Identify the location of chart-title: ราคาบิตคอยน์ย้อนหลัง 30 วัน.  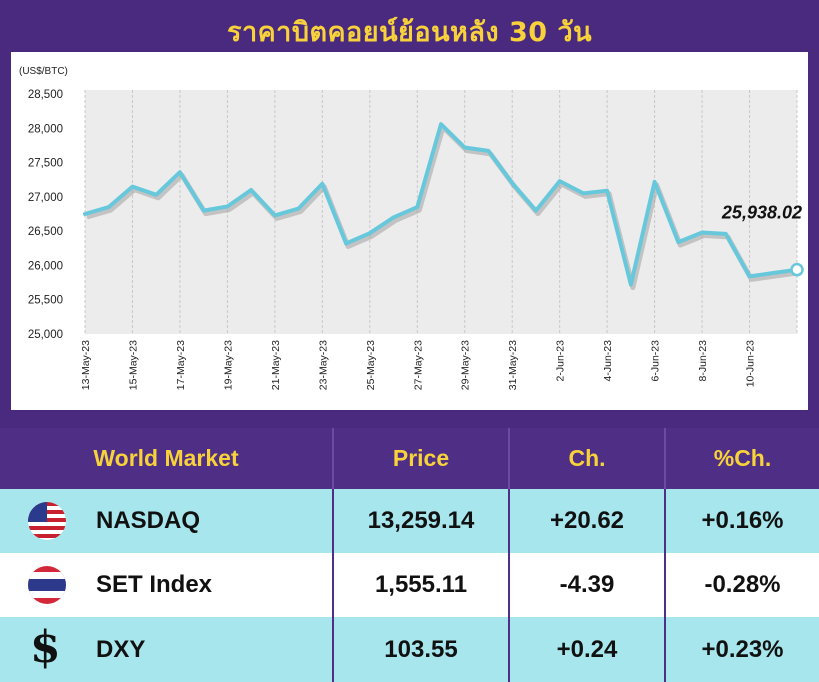
(409, 32).